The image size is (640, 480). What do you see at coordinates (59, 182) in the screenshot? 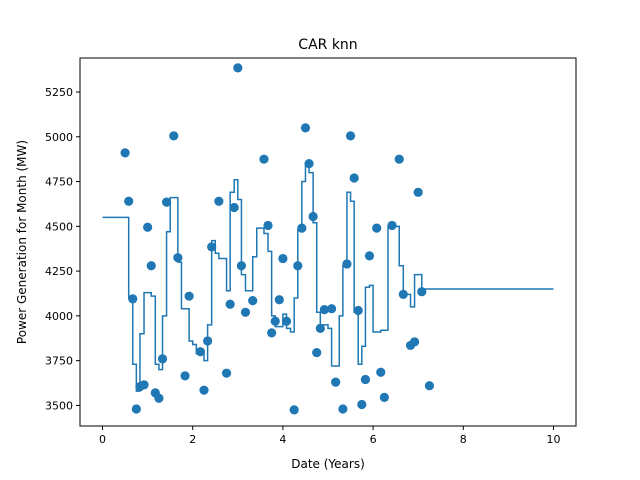
I see `y-tick-label: 4750` at bounding box center [59, 182].